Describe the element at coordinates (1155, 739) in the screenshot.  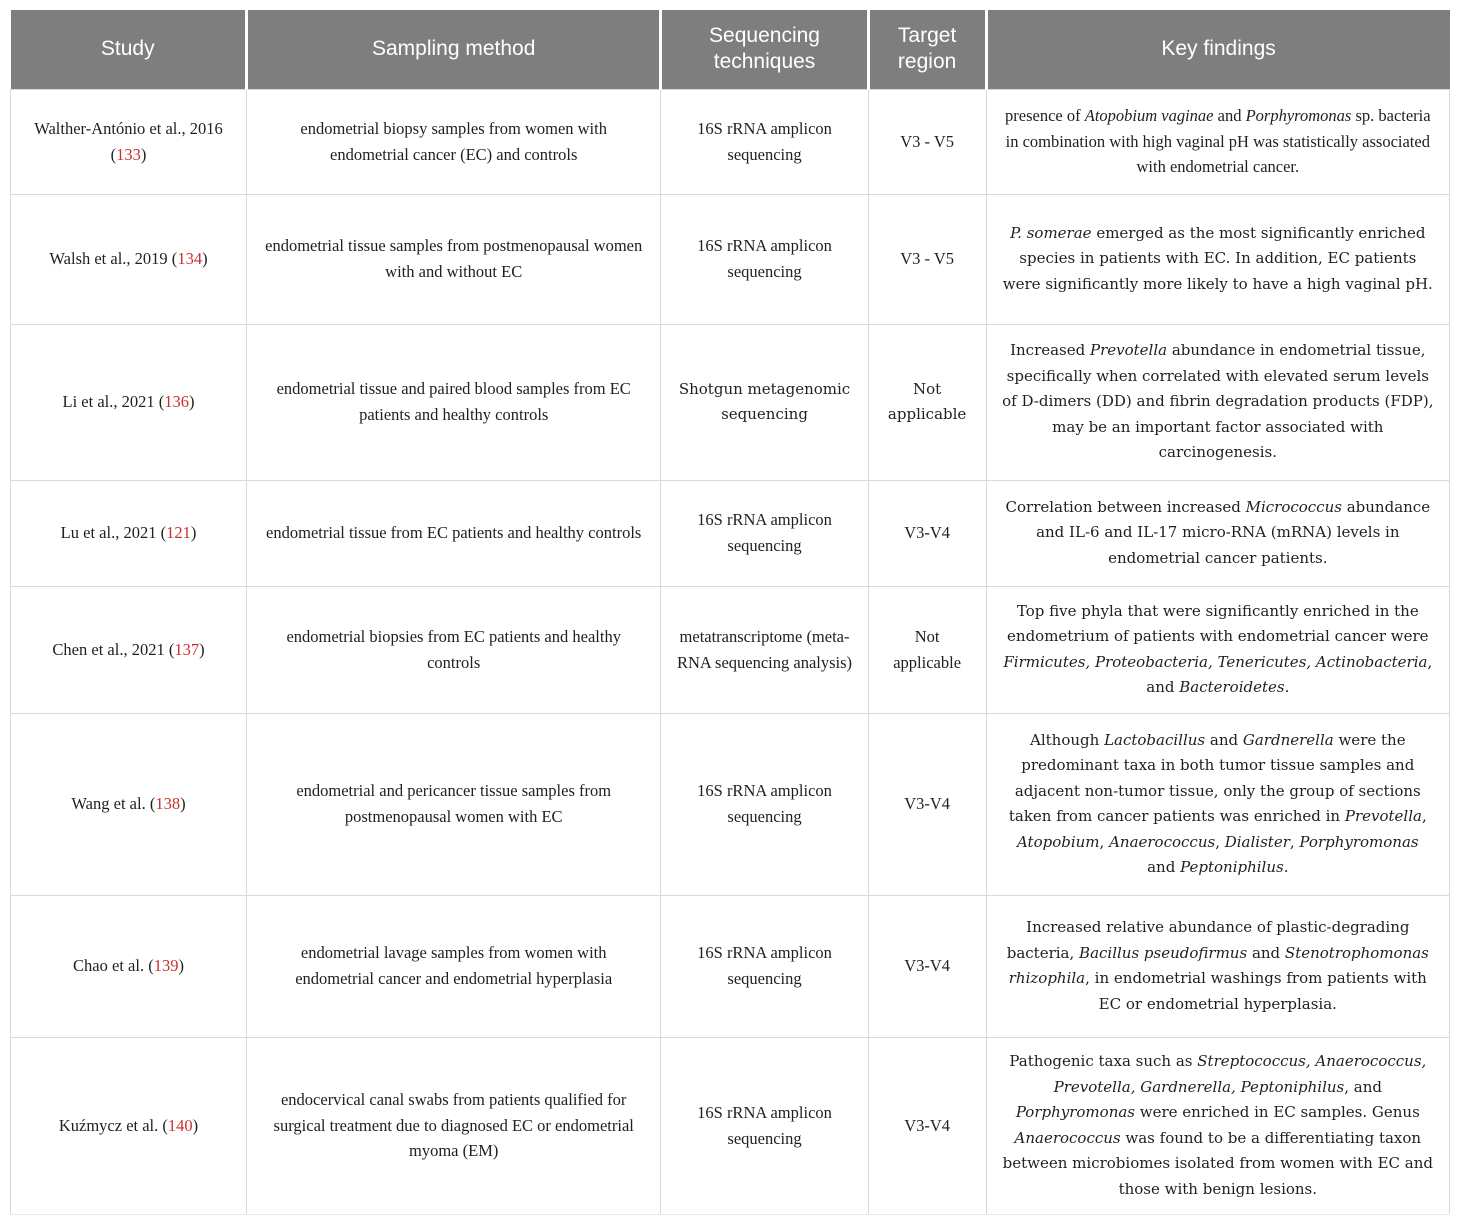
I see `species-name: Lactobacillus` at that location.